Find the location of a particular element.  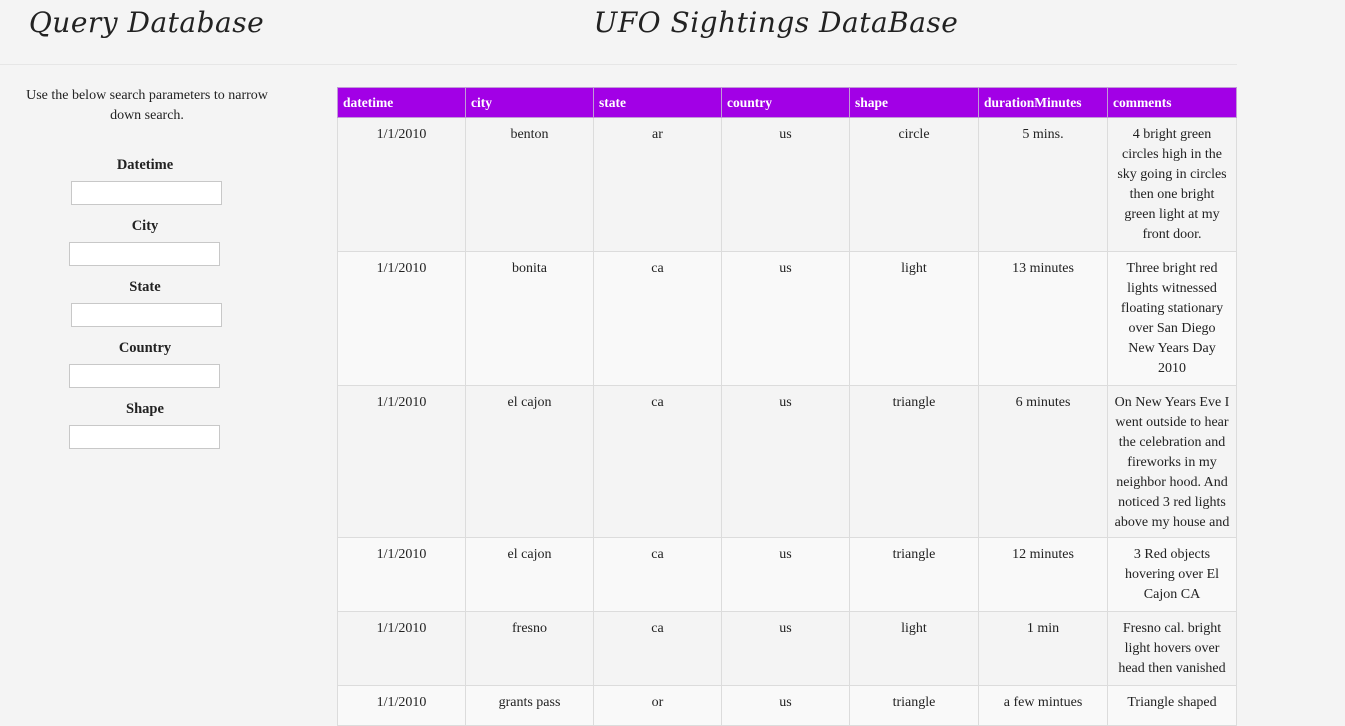

column-header: country is located at coordinates (785, 102).